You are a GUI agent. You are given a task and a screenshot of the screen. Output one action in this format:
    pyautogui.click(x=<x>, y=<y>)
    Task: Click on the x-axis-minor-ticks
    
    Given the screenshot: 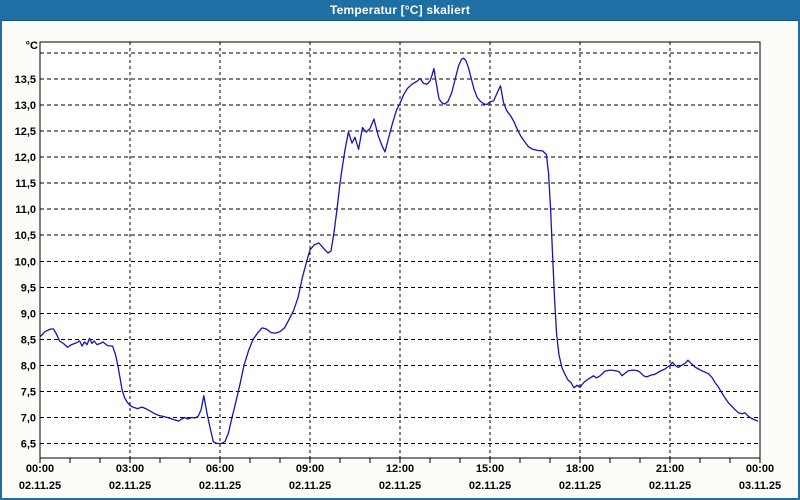 What is the action you would take?
    pyautogui.click(x=400, y=460)
    